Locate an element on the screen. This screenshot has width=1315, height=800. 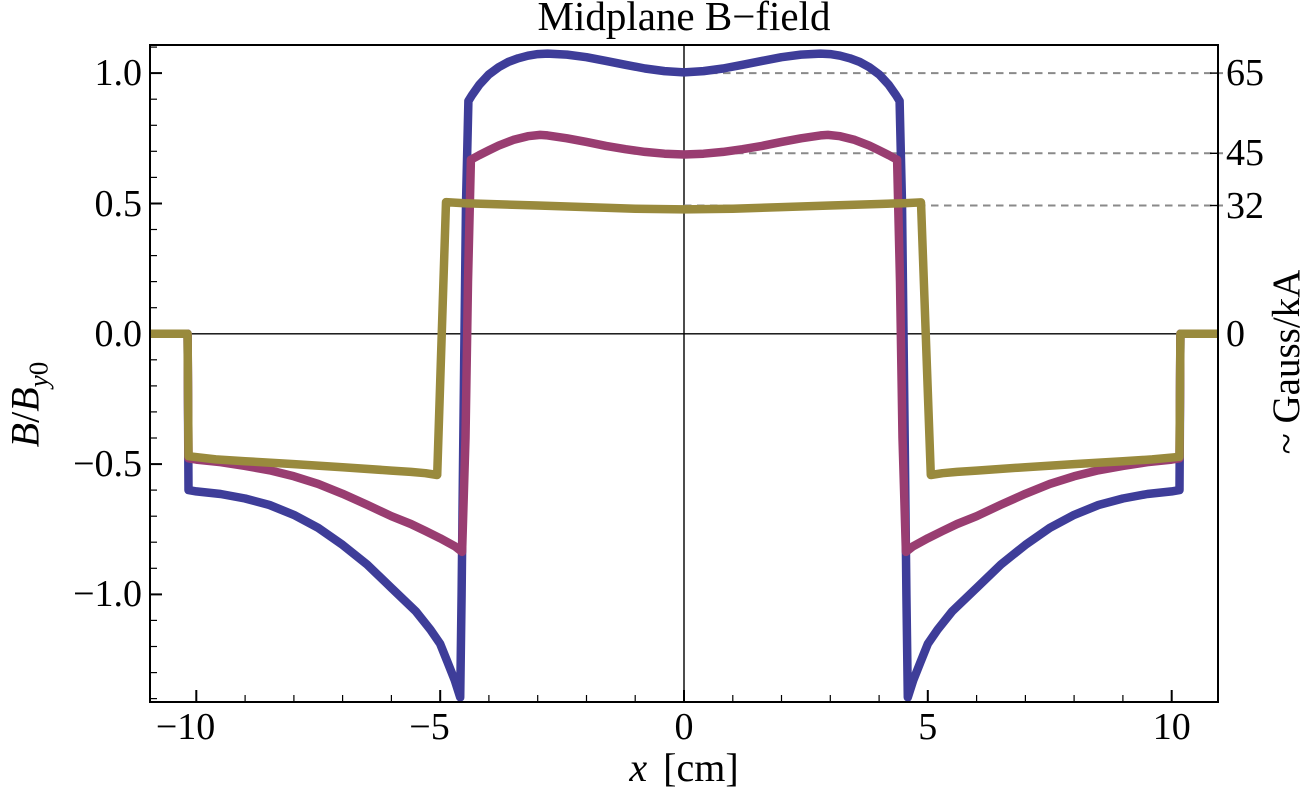
plot-title: Midplane B−field is located at coordinates (684, 19).